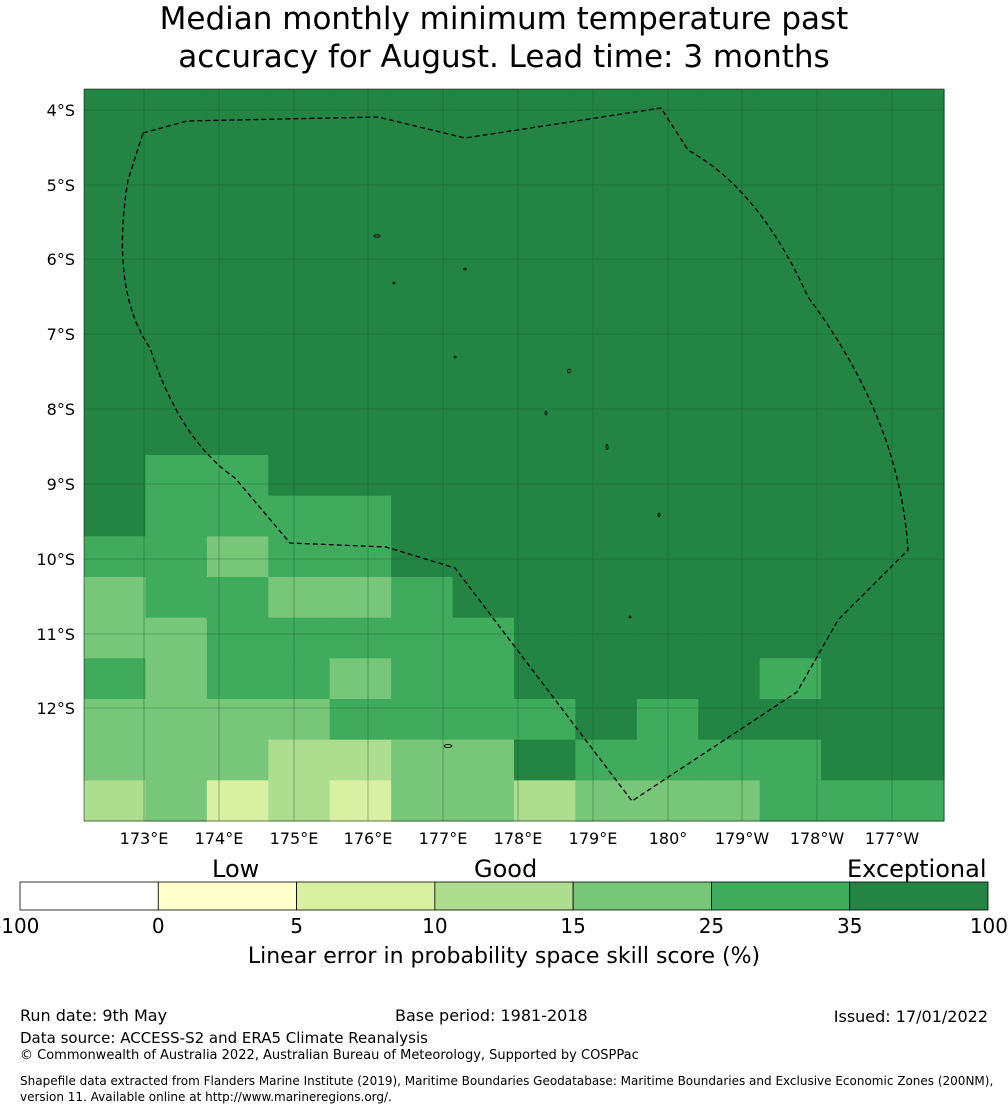  Describe the element at coordinates (61, 259) in the screenshot. I see `latitude-tick-label: 6°S` at that location.